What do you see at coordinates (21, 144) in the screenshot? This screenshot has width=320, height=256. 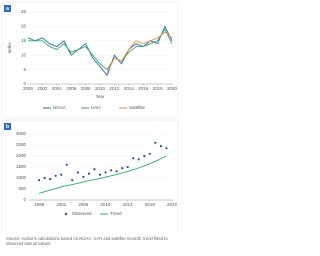 I see `y-tick-label: 2500` at bounding box center [21, 144].